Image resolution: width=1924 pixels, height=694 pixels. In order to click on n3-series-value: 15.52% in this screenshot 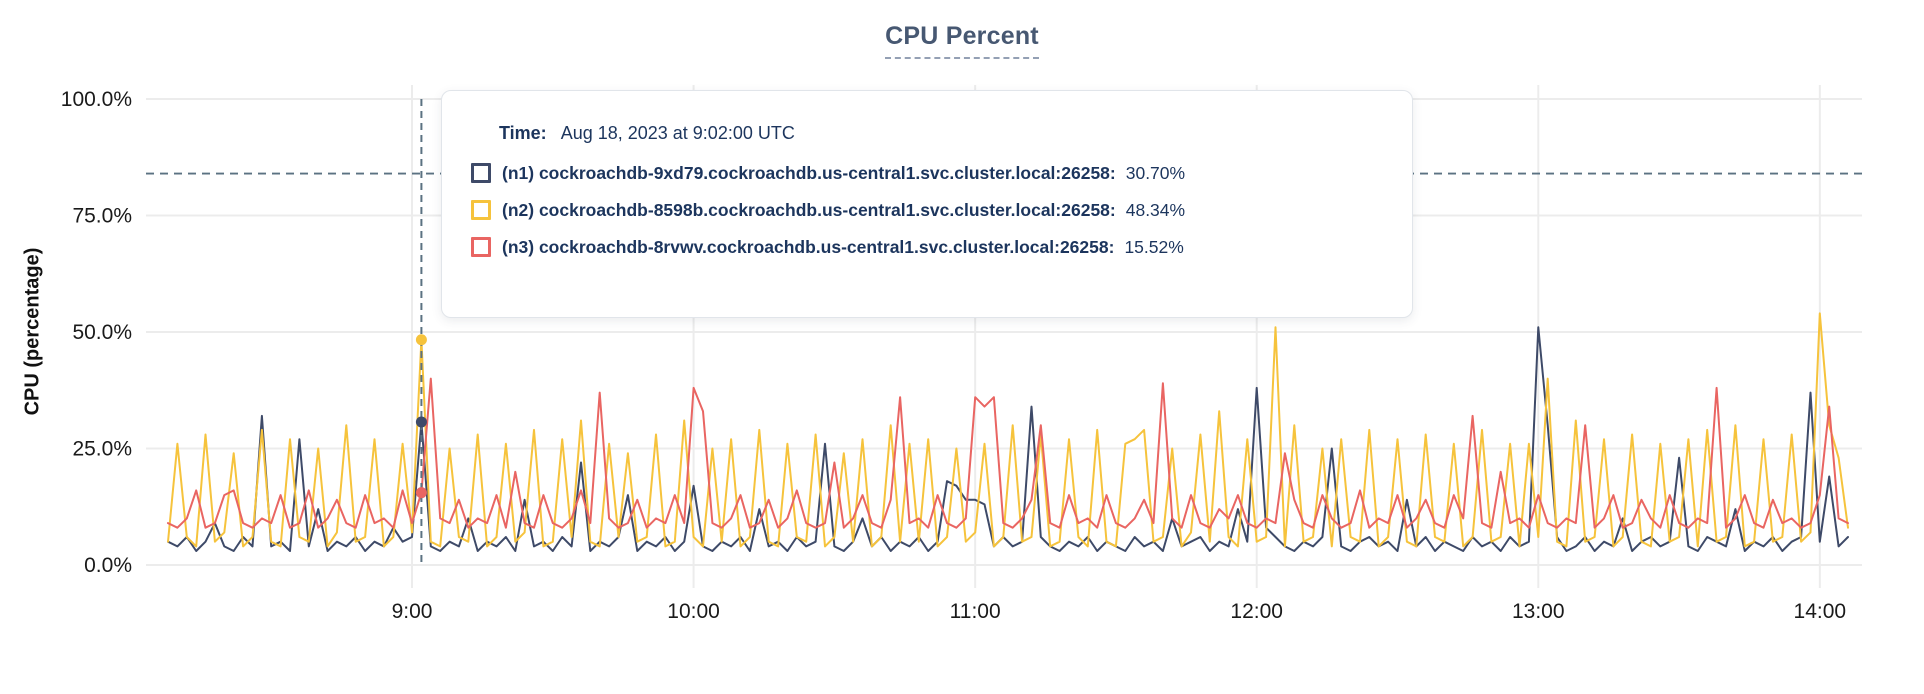, I will do `click(1154, 247)`.